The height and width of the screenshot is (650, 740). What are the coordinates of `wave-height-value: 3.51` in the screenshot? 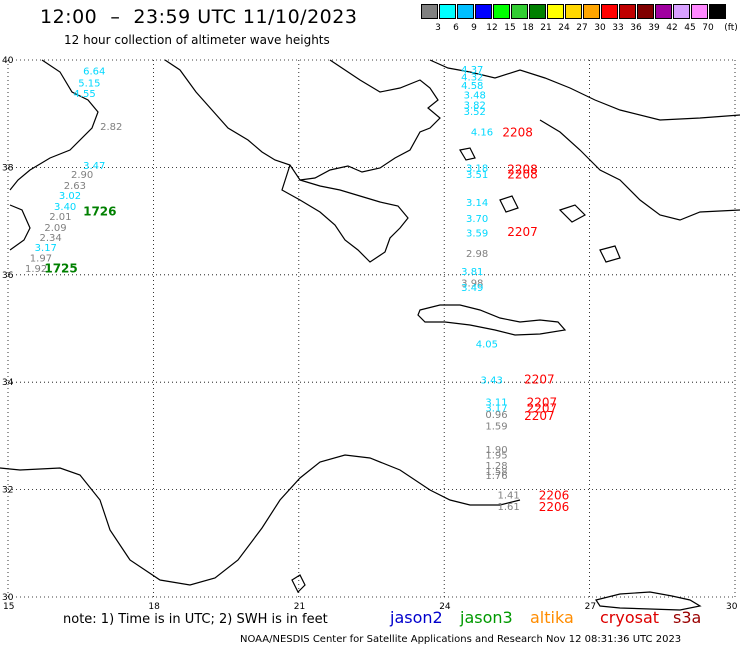 It's located at (477, 175).